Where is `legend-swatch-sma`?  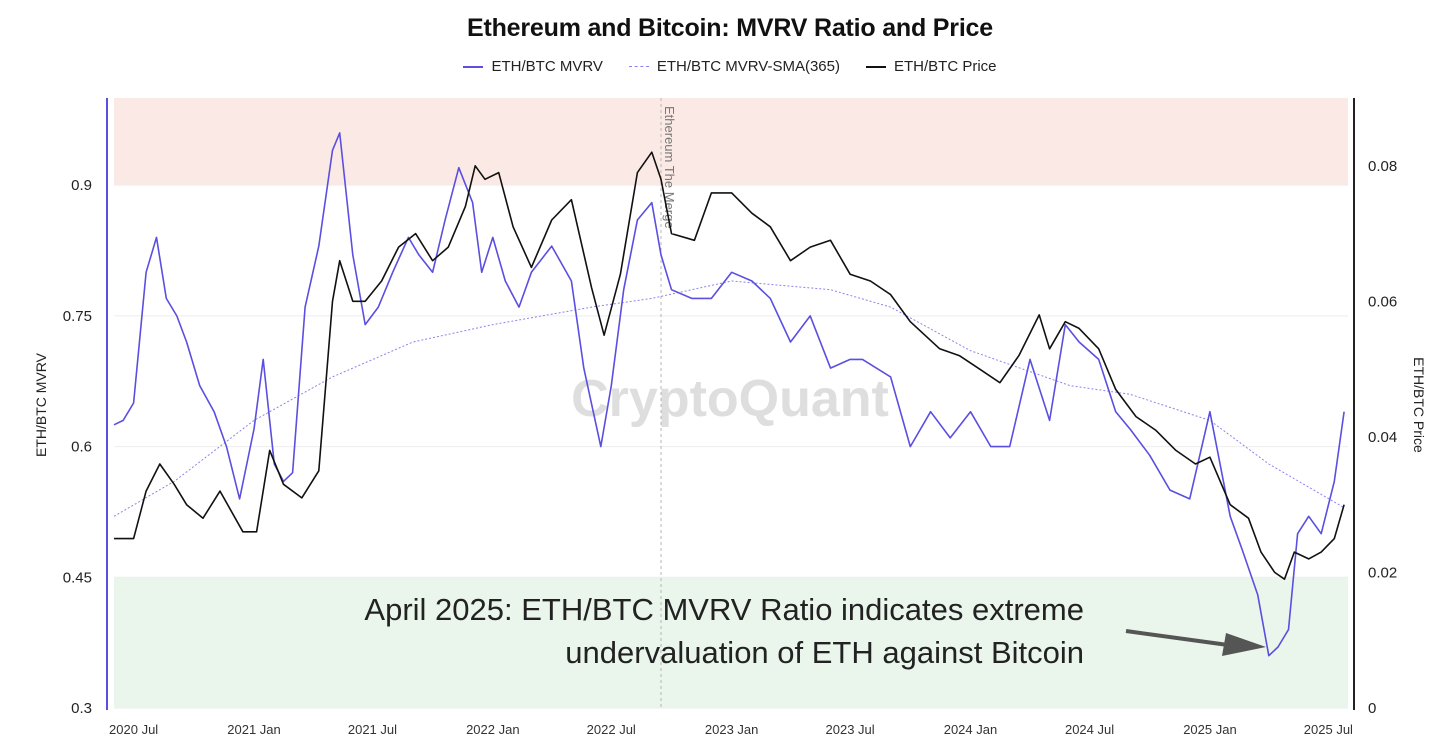 legend-swatch-sma is located at coordinates (638, 66).